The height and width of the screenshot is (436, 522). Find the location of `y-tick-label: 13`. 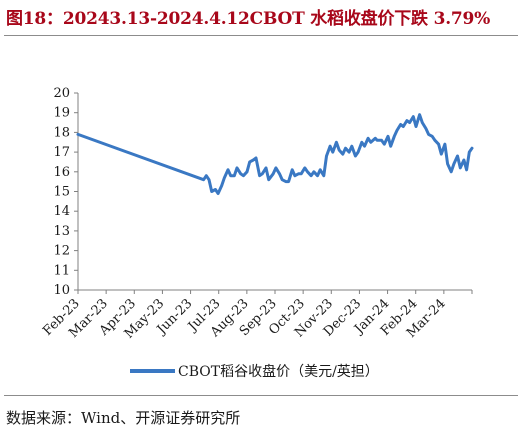

y-tick-label: 13 is located at coordinates (61, 231).